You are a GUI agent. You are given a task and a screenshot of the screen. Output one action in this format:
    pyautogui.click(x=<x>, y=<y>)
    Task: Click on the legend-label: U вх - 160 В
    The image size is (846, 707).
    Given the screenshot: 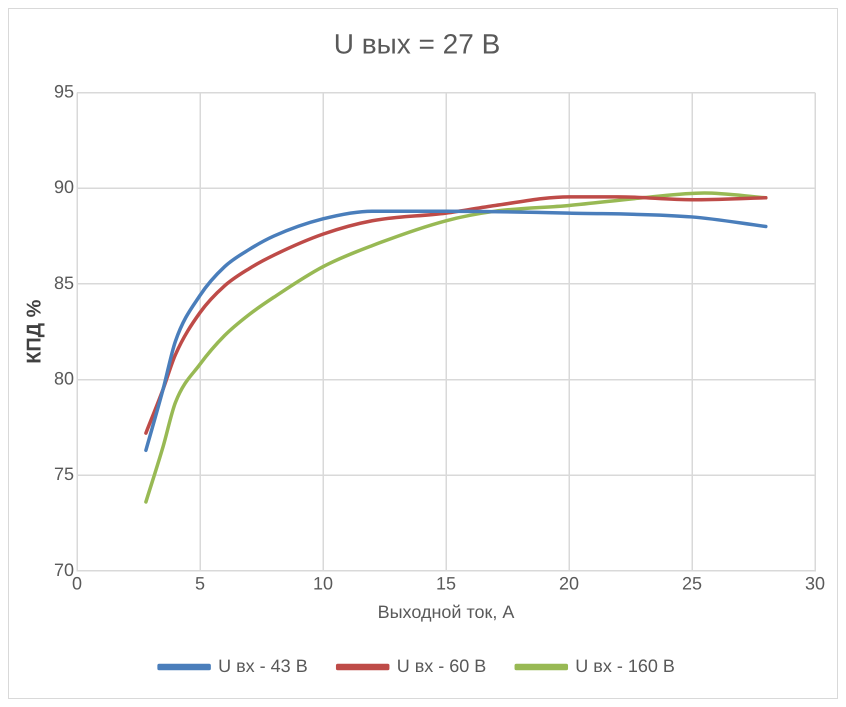 What is the action you would take?
    pyautogui.click(x=625, y=666)
    